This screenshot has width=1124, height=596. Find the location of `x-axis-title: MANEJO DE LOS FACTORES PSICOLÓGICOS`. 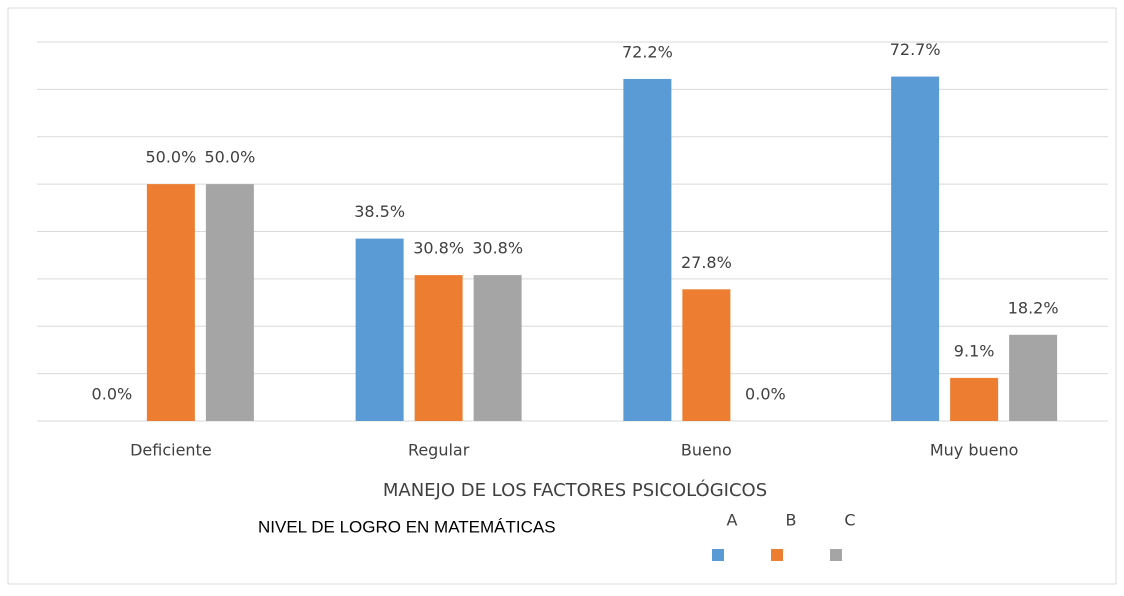

x-axis-title: MANEJO DE LOS FACTORES PSICOLÓGICOS is located at coordinates (575, 490).